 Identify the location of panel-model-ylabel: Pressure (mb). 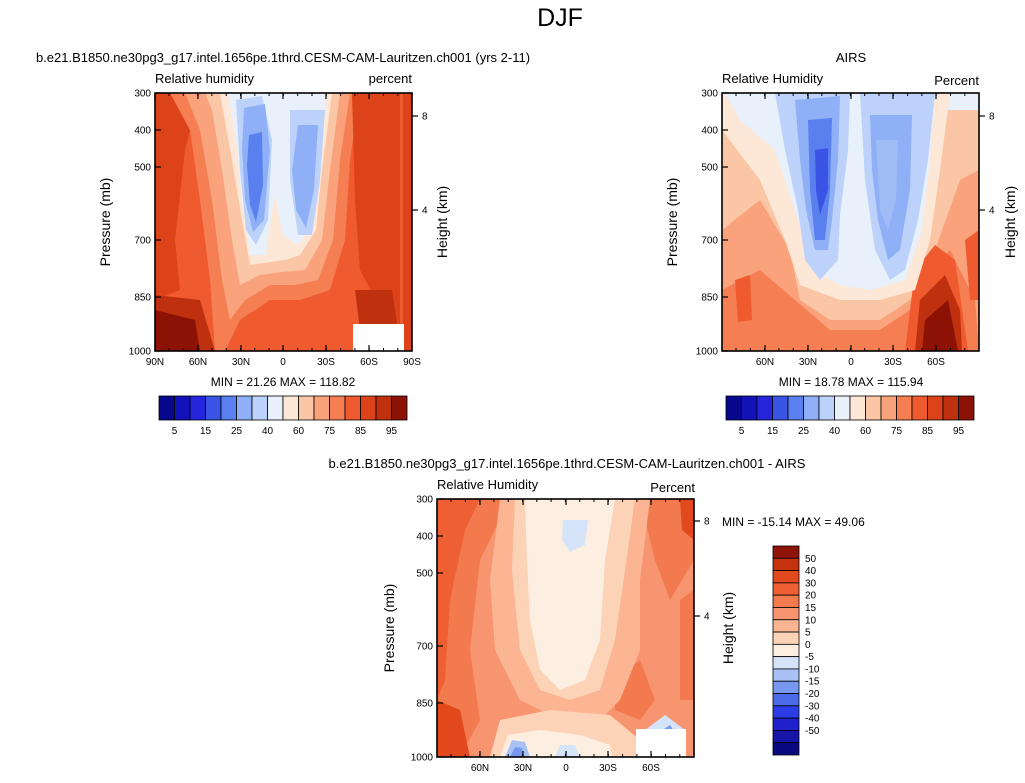
(105, 222).